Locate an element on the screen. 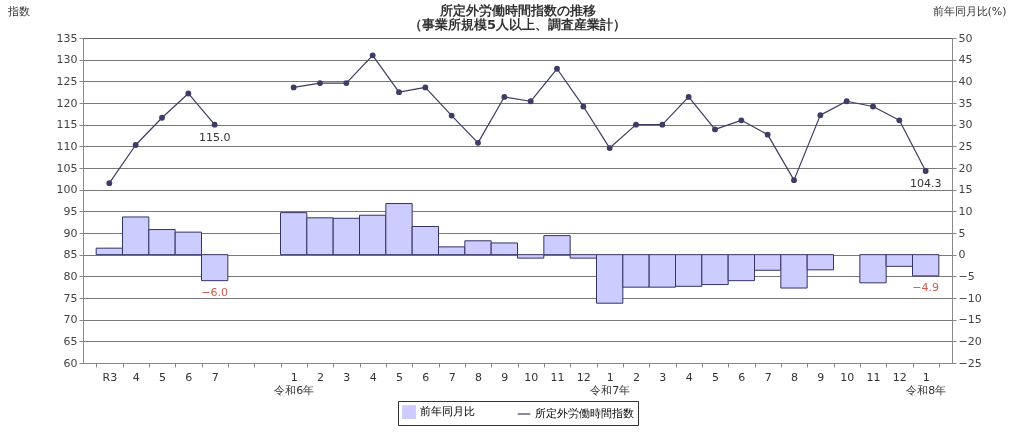 The height and width of the screenshot is (438, 1019). y-tick-label: 130 is located at coordinates (67, 60).